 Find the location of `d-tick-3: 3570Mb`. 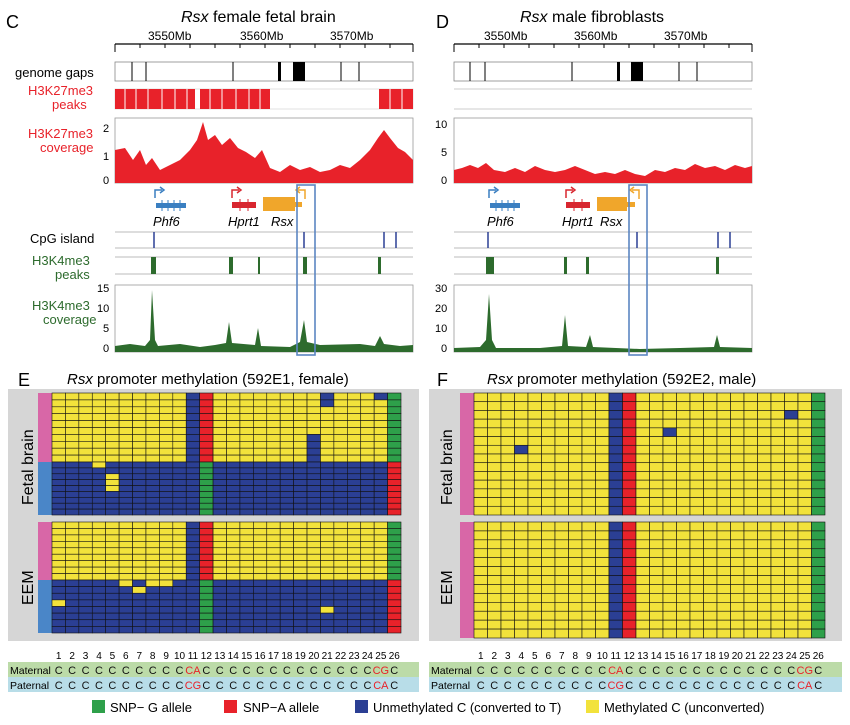

d-tick-3: 3570Mb is located at coordinates (686, 36).